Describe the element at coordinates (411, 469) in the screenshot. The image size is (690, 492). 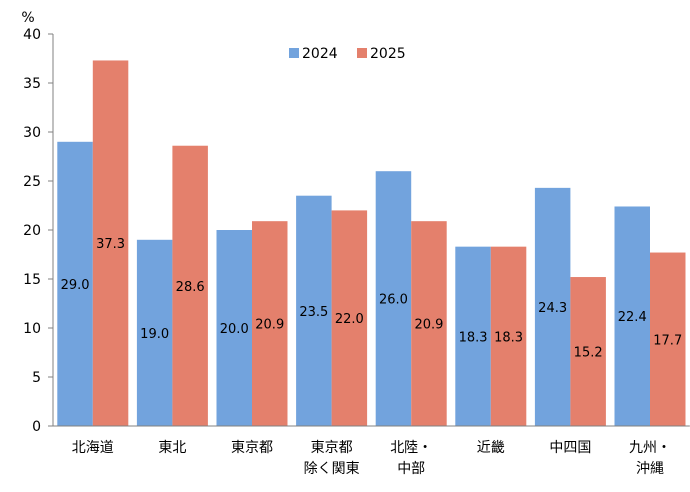
I see `category-label: 中部` at that location.